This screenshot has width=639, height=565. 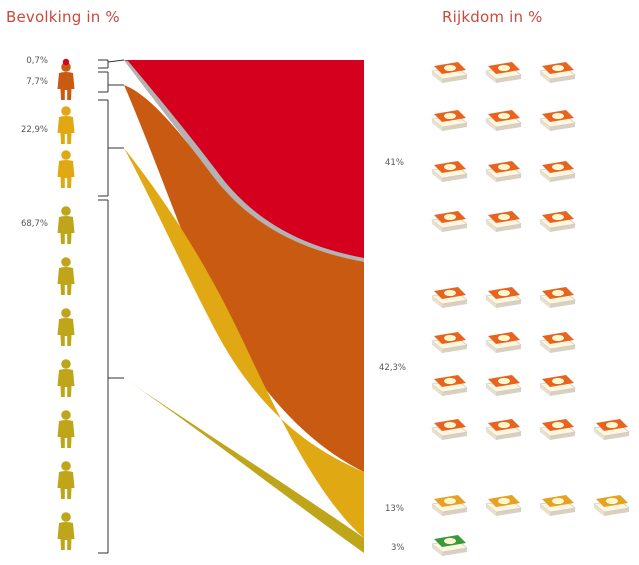 What do you see at coordinates (34, 224) in the screenshot?
I see `population-label-3: 68,7%` at bounding box center [34, 224].